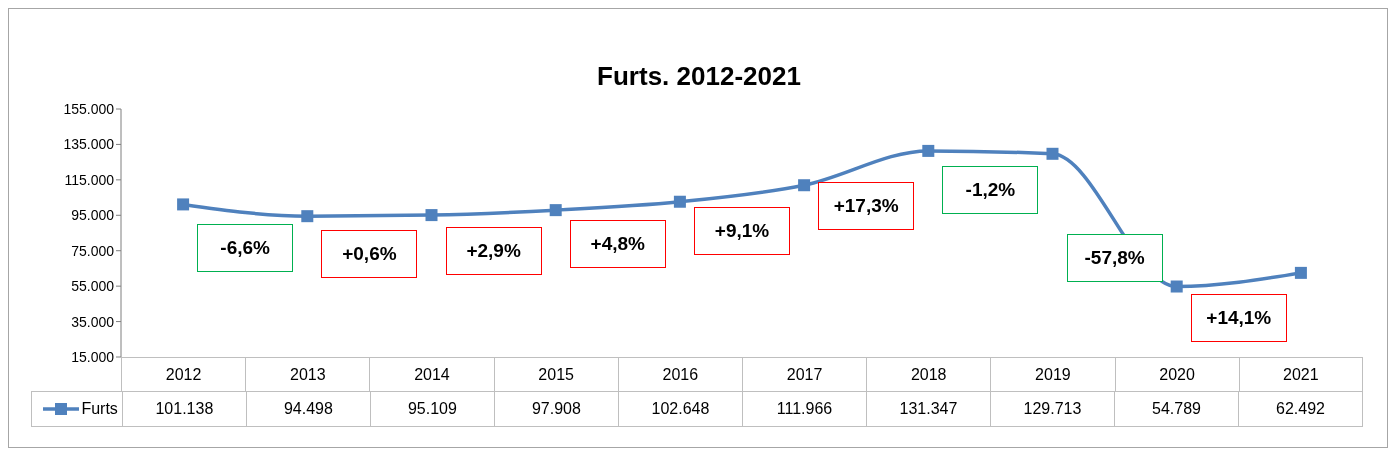 The image size is (1396, 456). What do you see at coordinates (307, 409) in the screenshot?
I see `data-label: 94.498` at bounding box center [307, 409].